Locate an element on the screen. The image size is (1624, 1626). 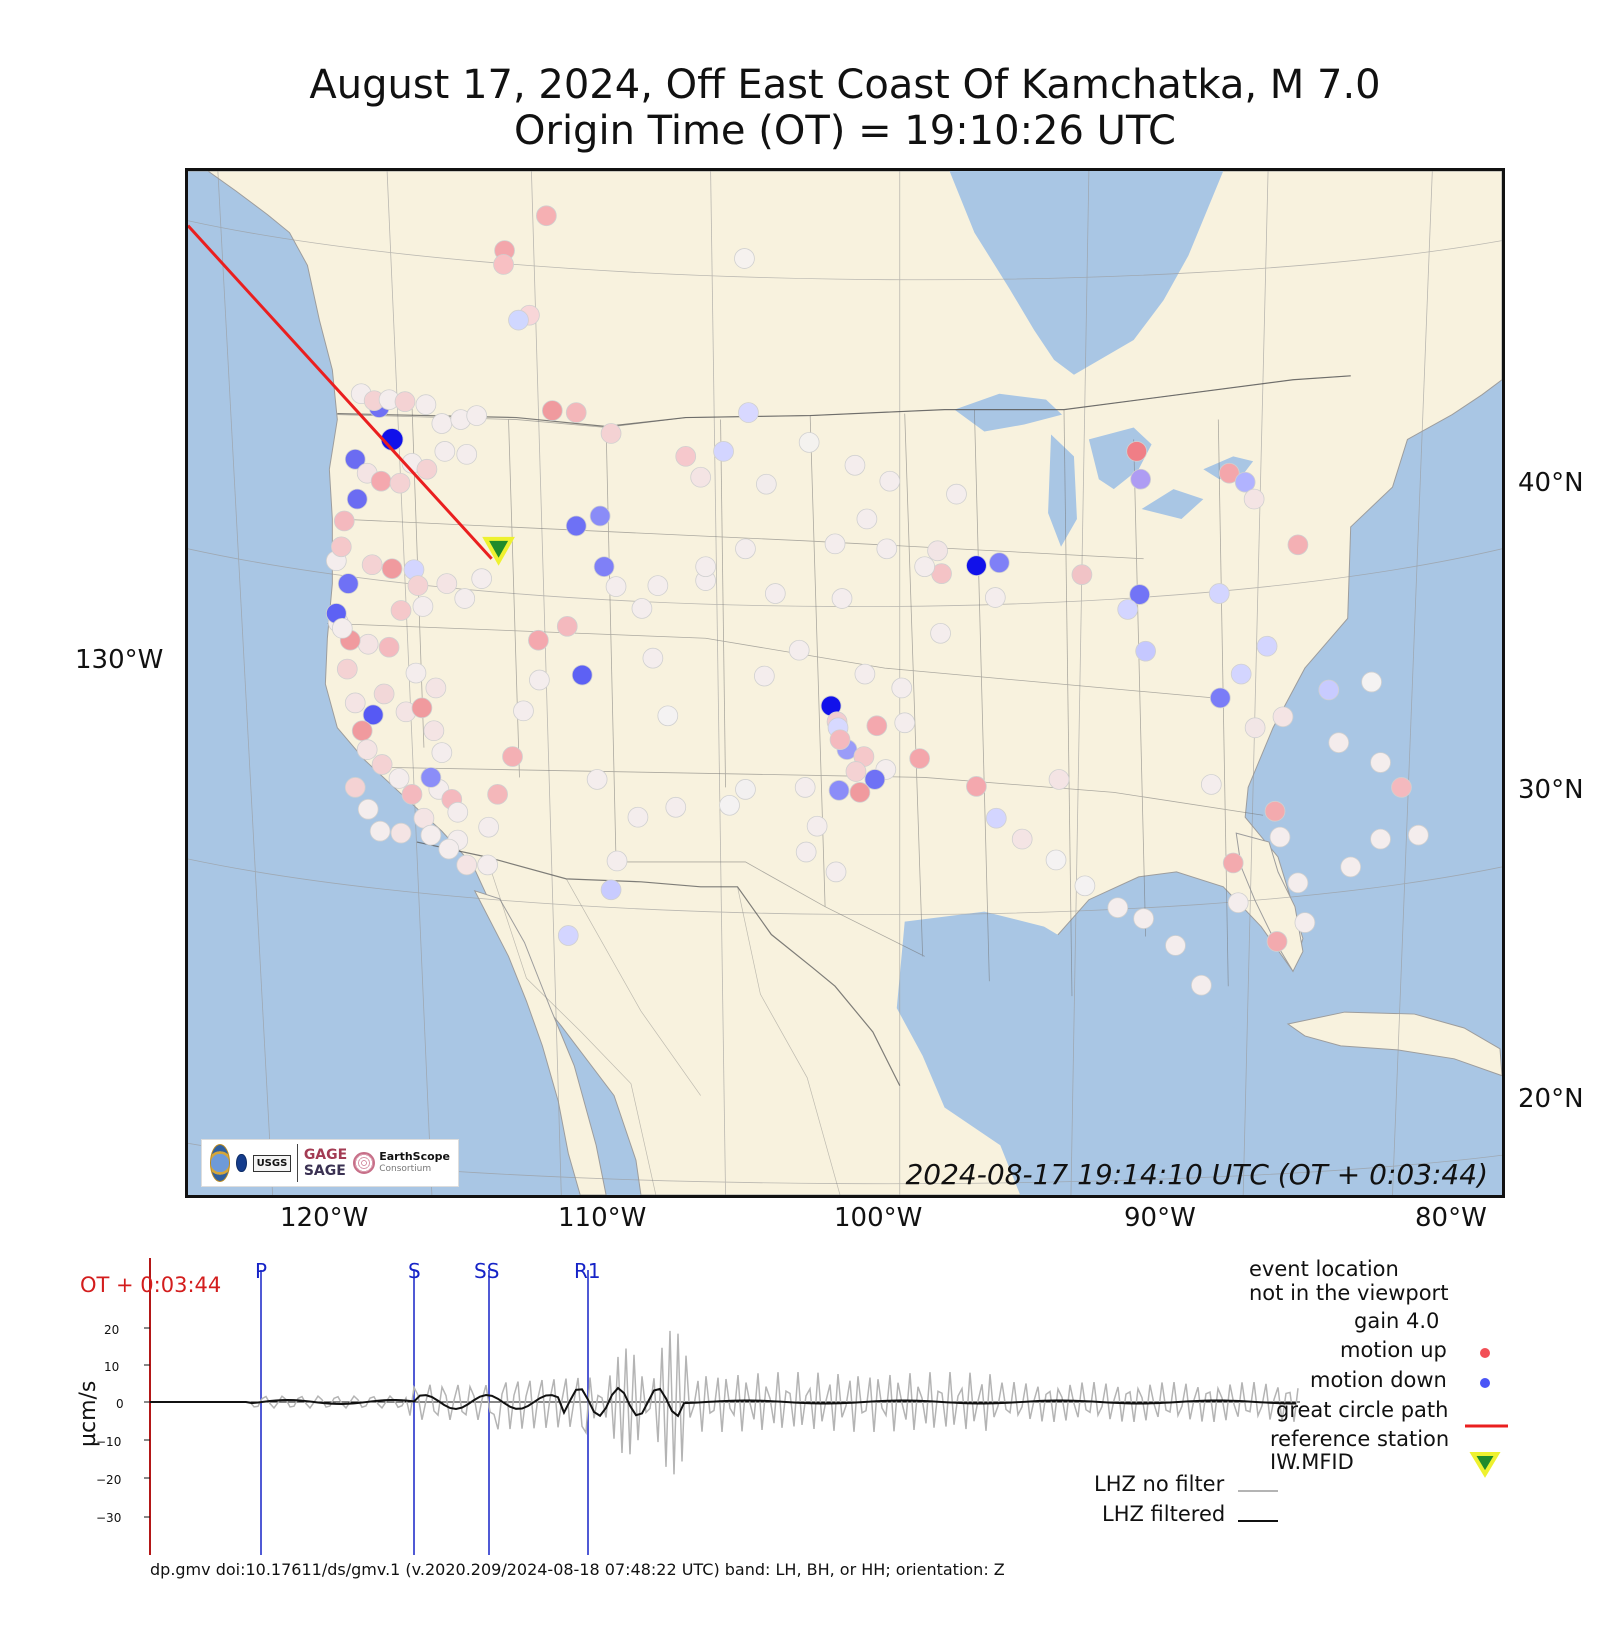
great-lakes-water is located at coordinates (1104, 470).